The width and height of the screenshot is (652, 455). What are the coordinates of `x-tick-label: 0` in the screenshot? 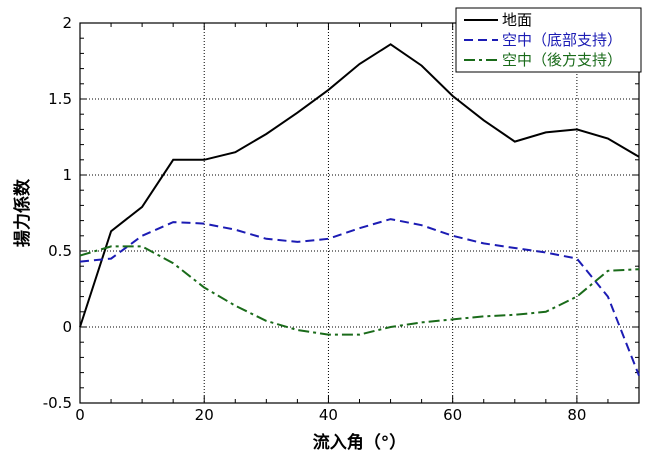 It's located at (80, 415).